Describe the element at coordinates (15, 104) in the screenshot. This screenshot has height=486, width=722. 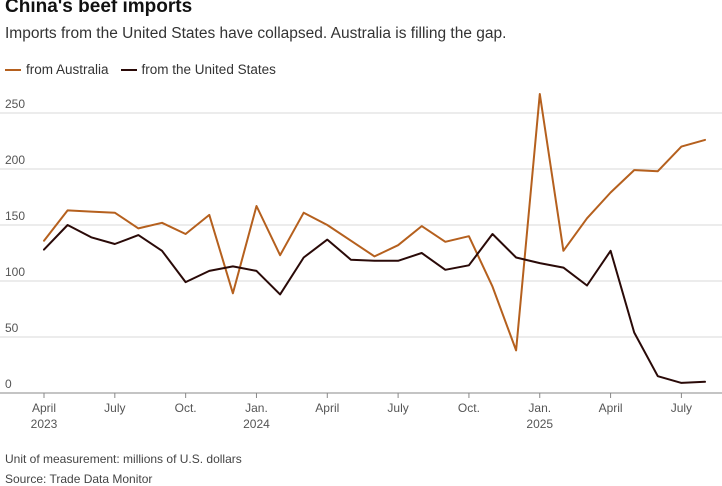
I see `y-tick-label: 250` at that location.